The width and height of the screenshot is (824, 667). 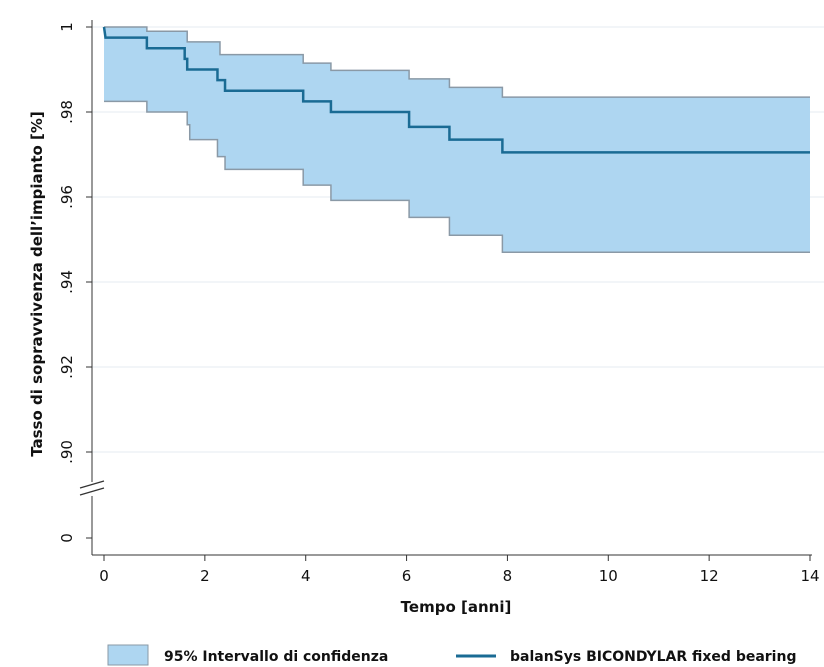 What do you see at coordinates (205, 576) in the screenshot?
I see `x-tick-label-1: 2` at bounding box center [205, 576].